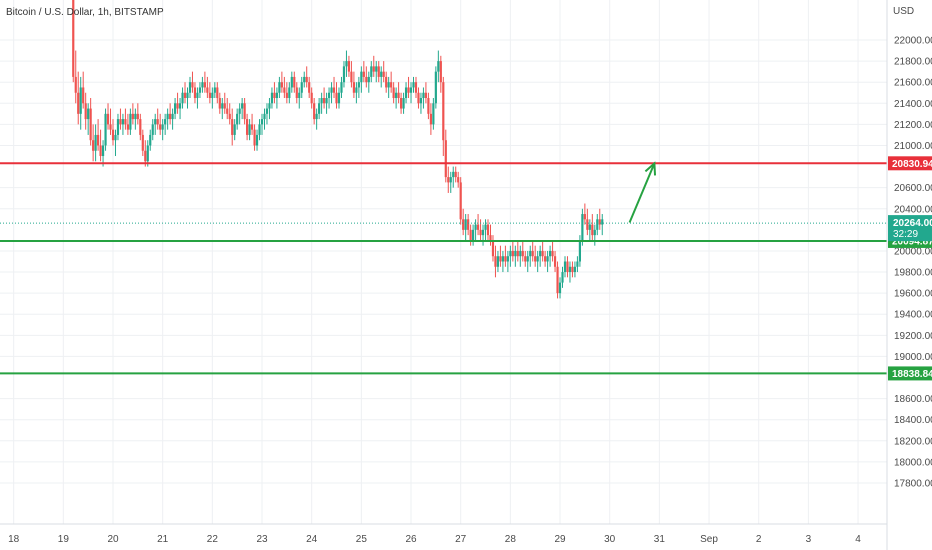 This screenshot has width=932, height=550. What do you see at coordinates (913, 399) in the screenshot?
I see `y-tick-label: 18600.00` at bounding box center [913, 399].